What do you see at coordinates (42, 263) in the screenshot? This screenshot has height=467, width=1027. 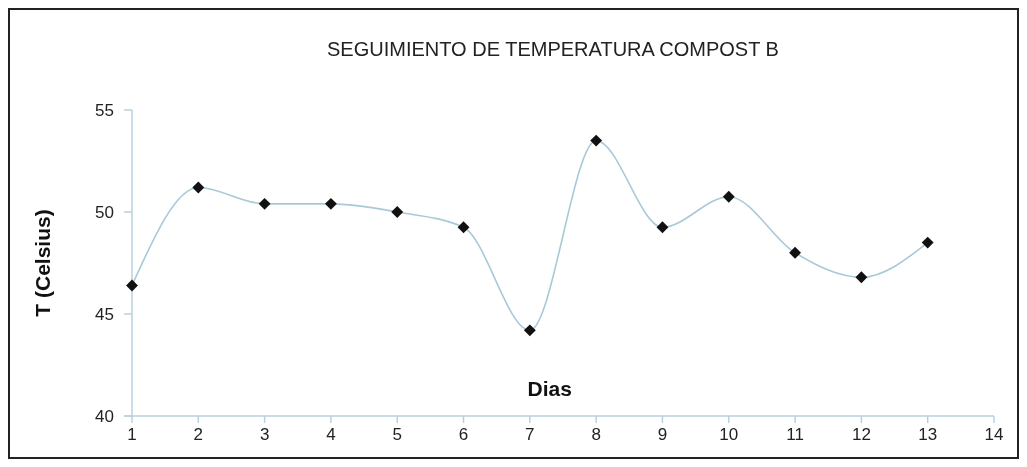 I see `y-axis-title: T (Celsius)` at bounding box center [42, 263].